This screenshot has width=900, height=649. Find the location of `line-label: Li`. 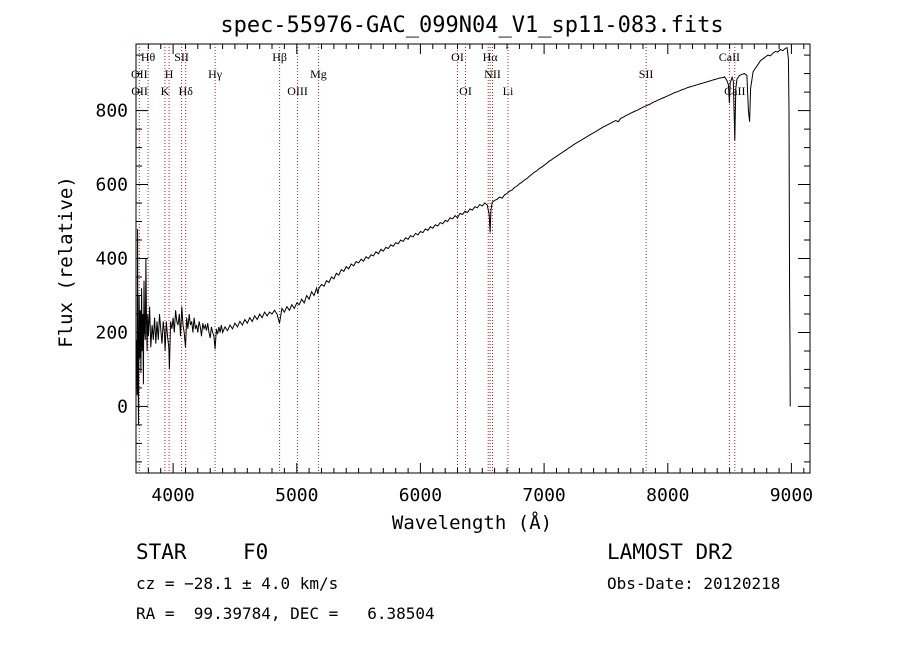

line-label: Li is located at coordinates (508, 91).